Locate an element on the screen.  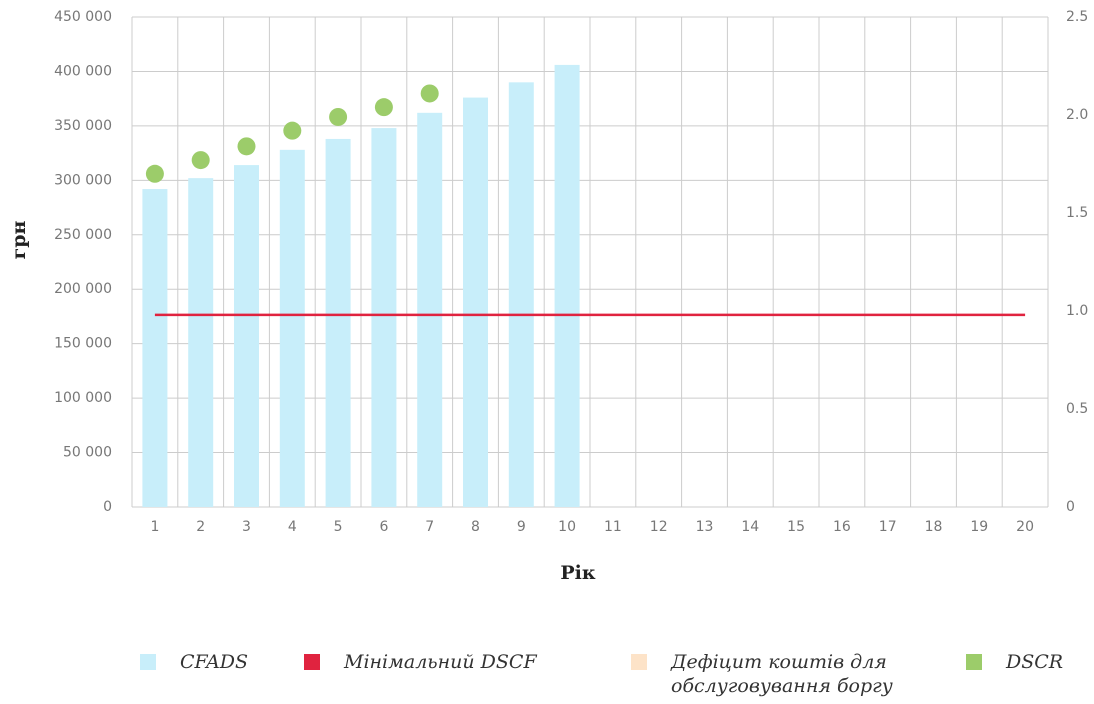
y-tick-label: 400 000 is located at coordinates (83, 71).